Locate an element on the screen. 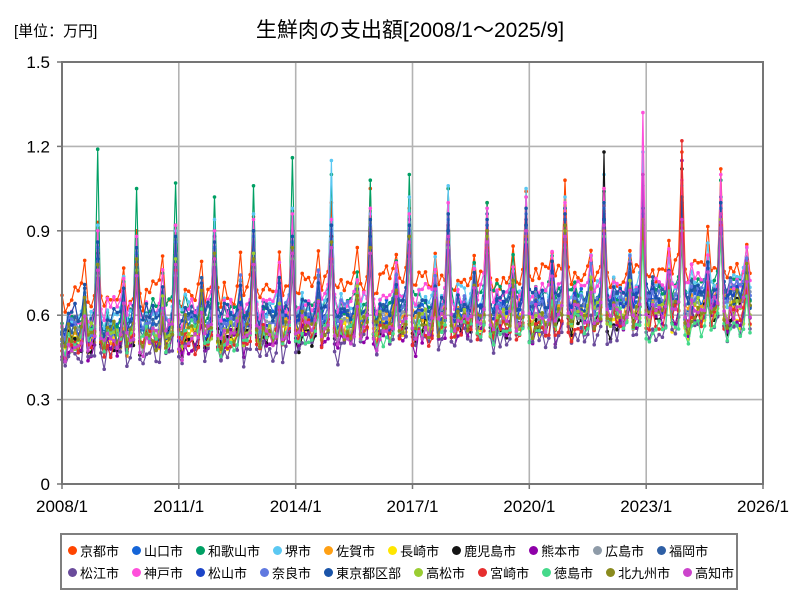 The width and height of the screenshot is (800, 600). chart-title: 生鮮肉の支出額[2008/1～2025/9] is located at coordinates (410, 30).